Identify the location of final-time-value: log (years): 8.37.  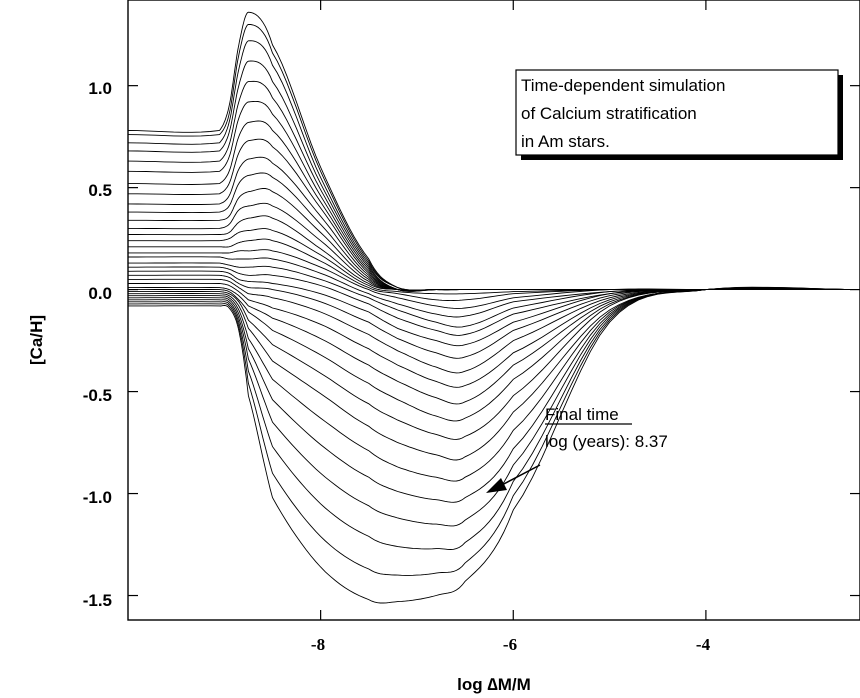
(606, 441).